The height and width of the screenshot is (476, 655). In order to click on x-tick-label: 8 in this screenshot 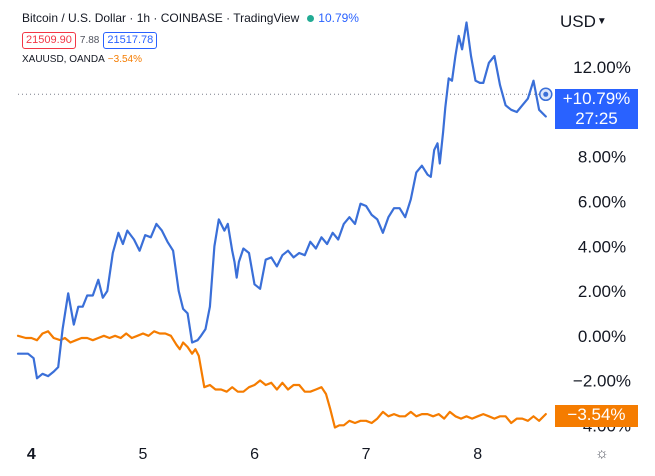, I will do `click(477, 454)`.